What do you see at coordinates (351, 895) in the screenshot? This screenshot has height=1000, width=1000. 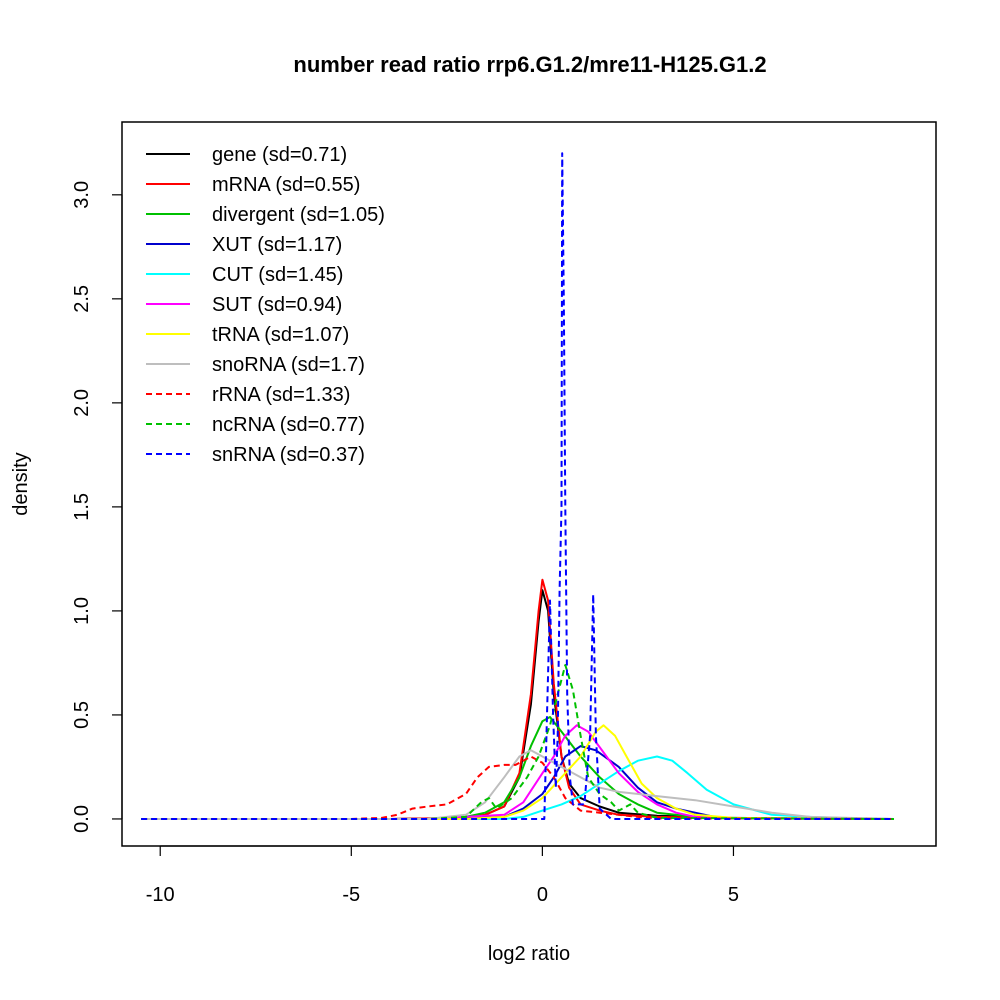 I see `x-tick-label: -5` at bounding box center [351, 895].